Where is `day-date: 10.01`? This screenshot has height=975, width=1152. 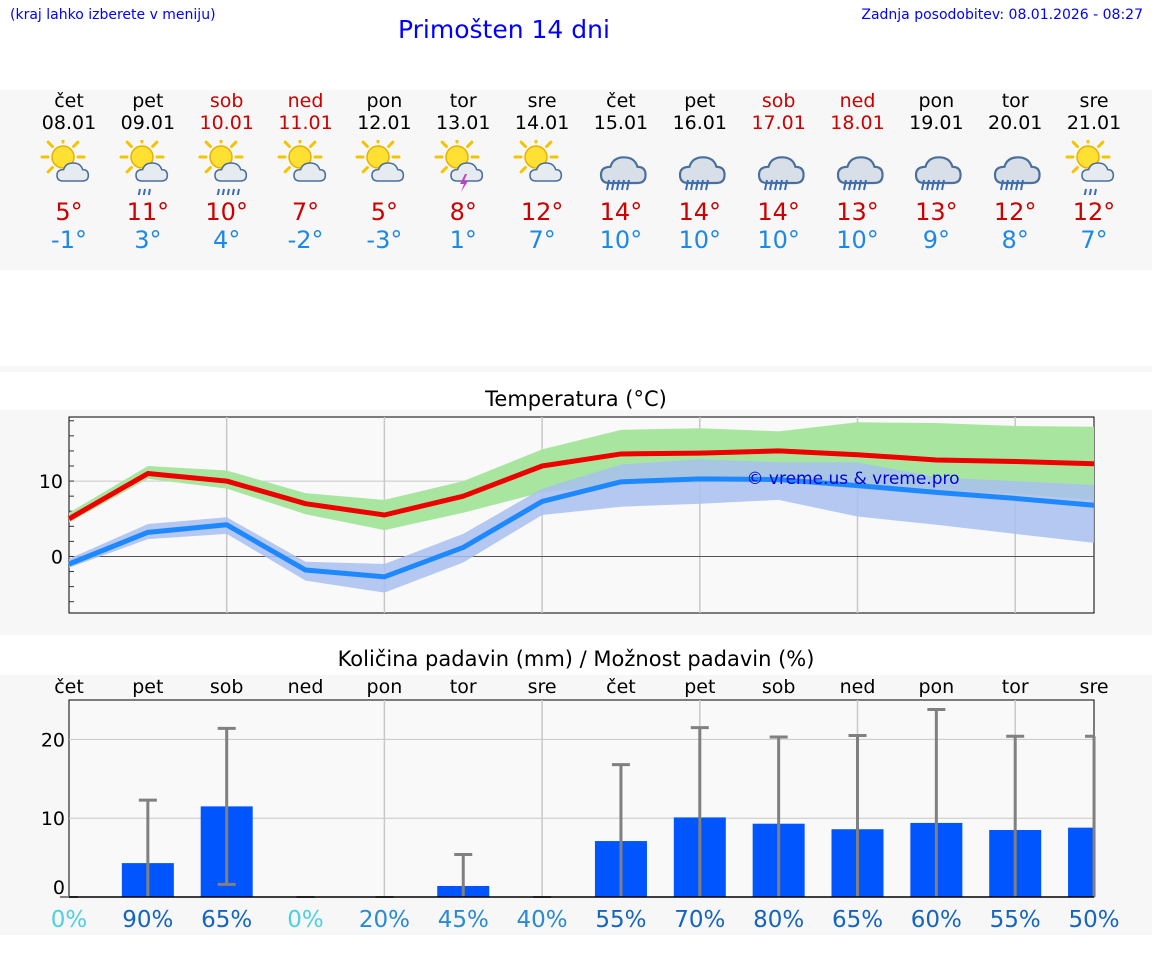
day-date: 10.01 is located at coordinates (226, 123).